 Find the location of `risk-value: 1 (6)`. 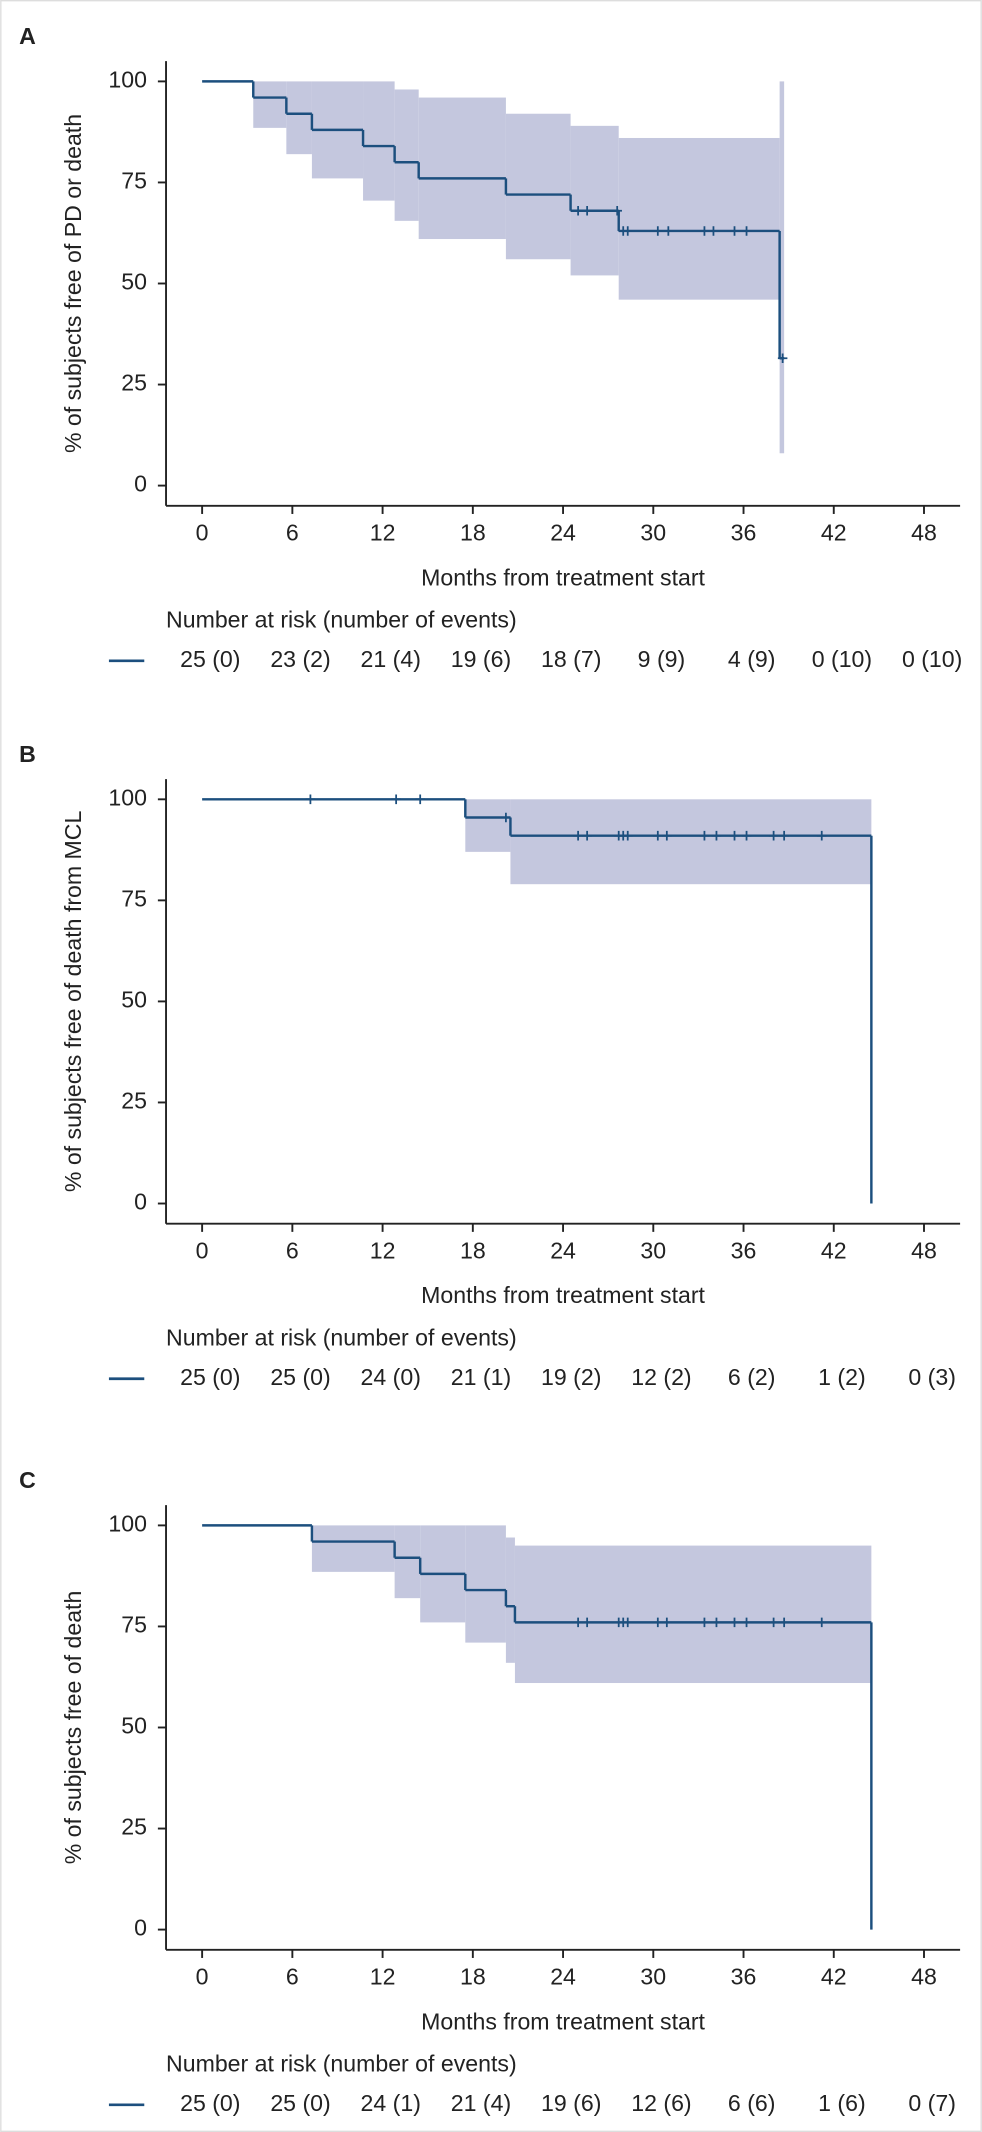

risk-value: 1 (6) is located at coordinates (842, 2103).